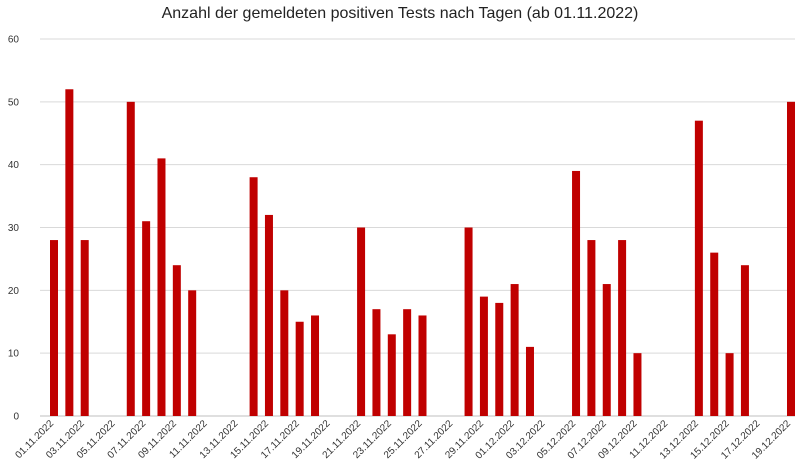  I want to click on y-tick-label: 40, so click(14, 165).